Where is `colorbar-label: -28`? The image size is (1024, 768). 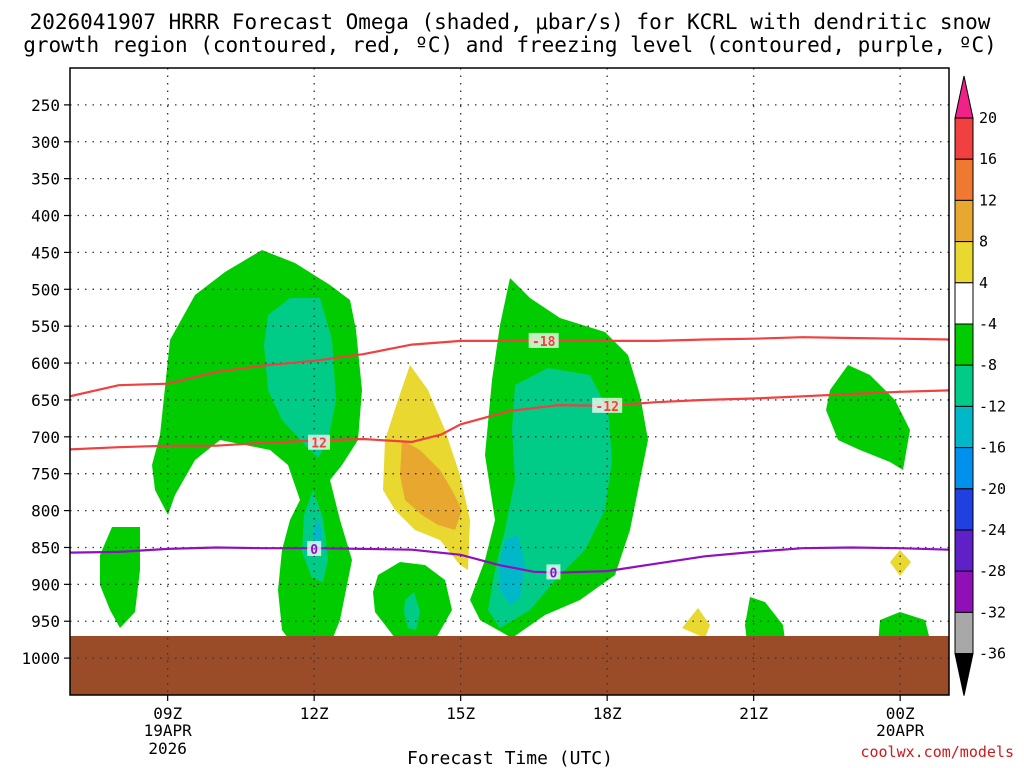
colorbar-label: -28 is located at coordinates (992, 571).